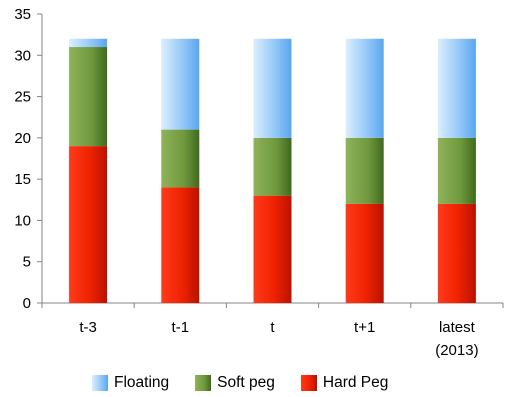 The width and height of the screenshot is (518, 397). What do you see at coordinates (142, 382) in the screenshot?
I see `legend-label-floating: Floating` at bounding box center [142, 382].